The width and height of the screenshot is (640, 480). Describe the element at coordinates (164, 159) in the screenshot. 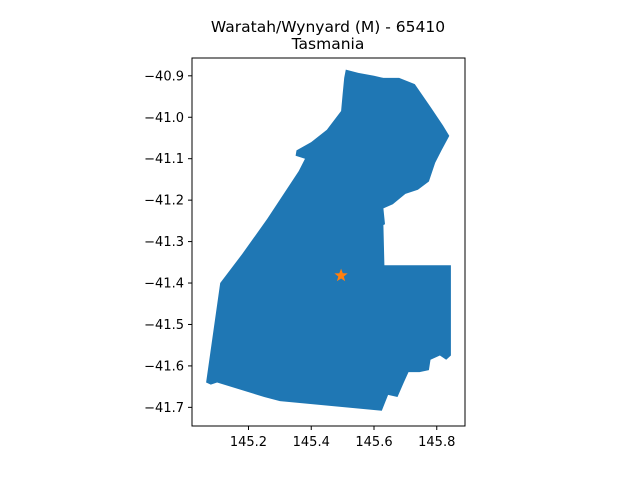

I see `y-tick-label: −41.1` at that location.